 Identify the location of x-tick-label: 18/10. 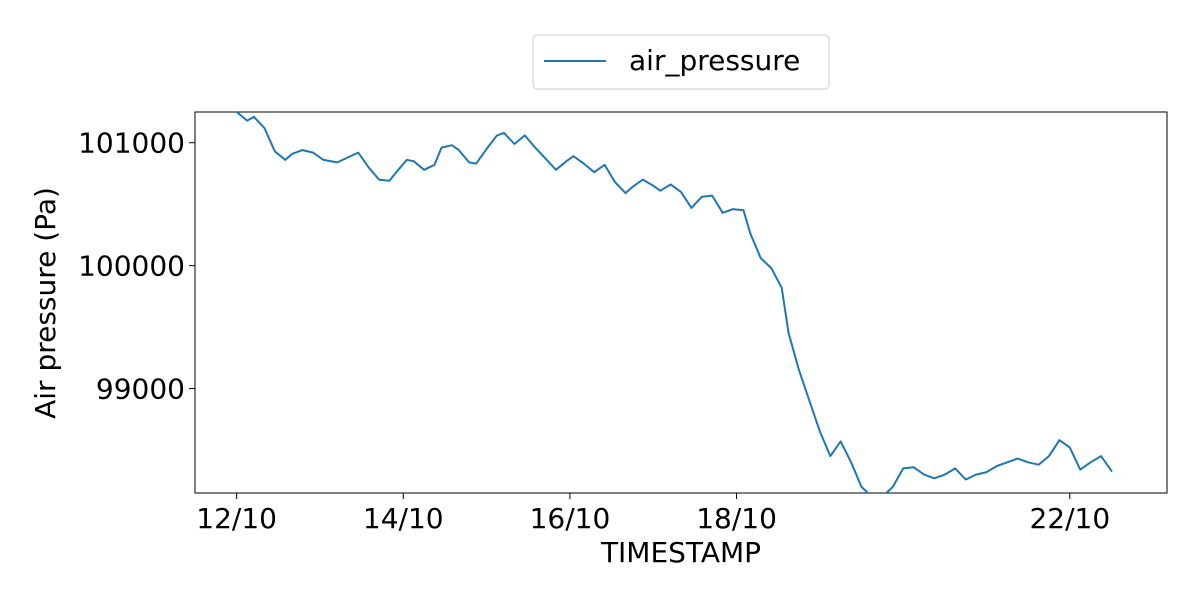
(736, 518).